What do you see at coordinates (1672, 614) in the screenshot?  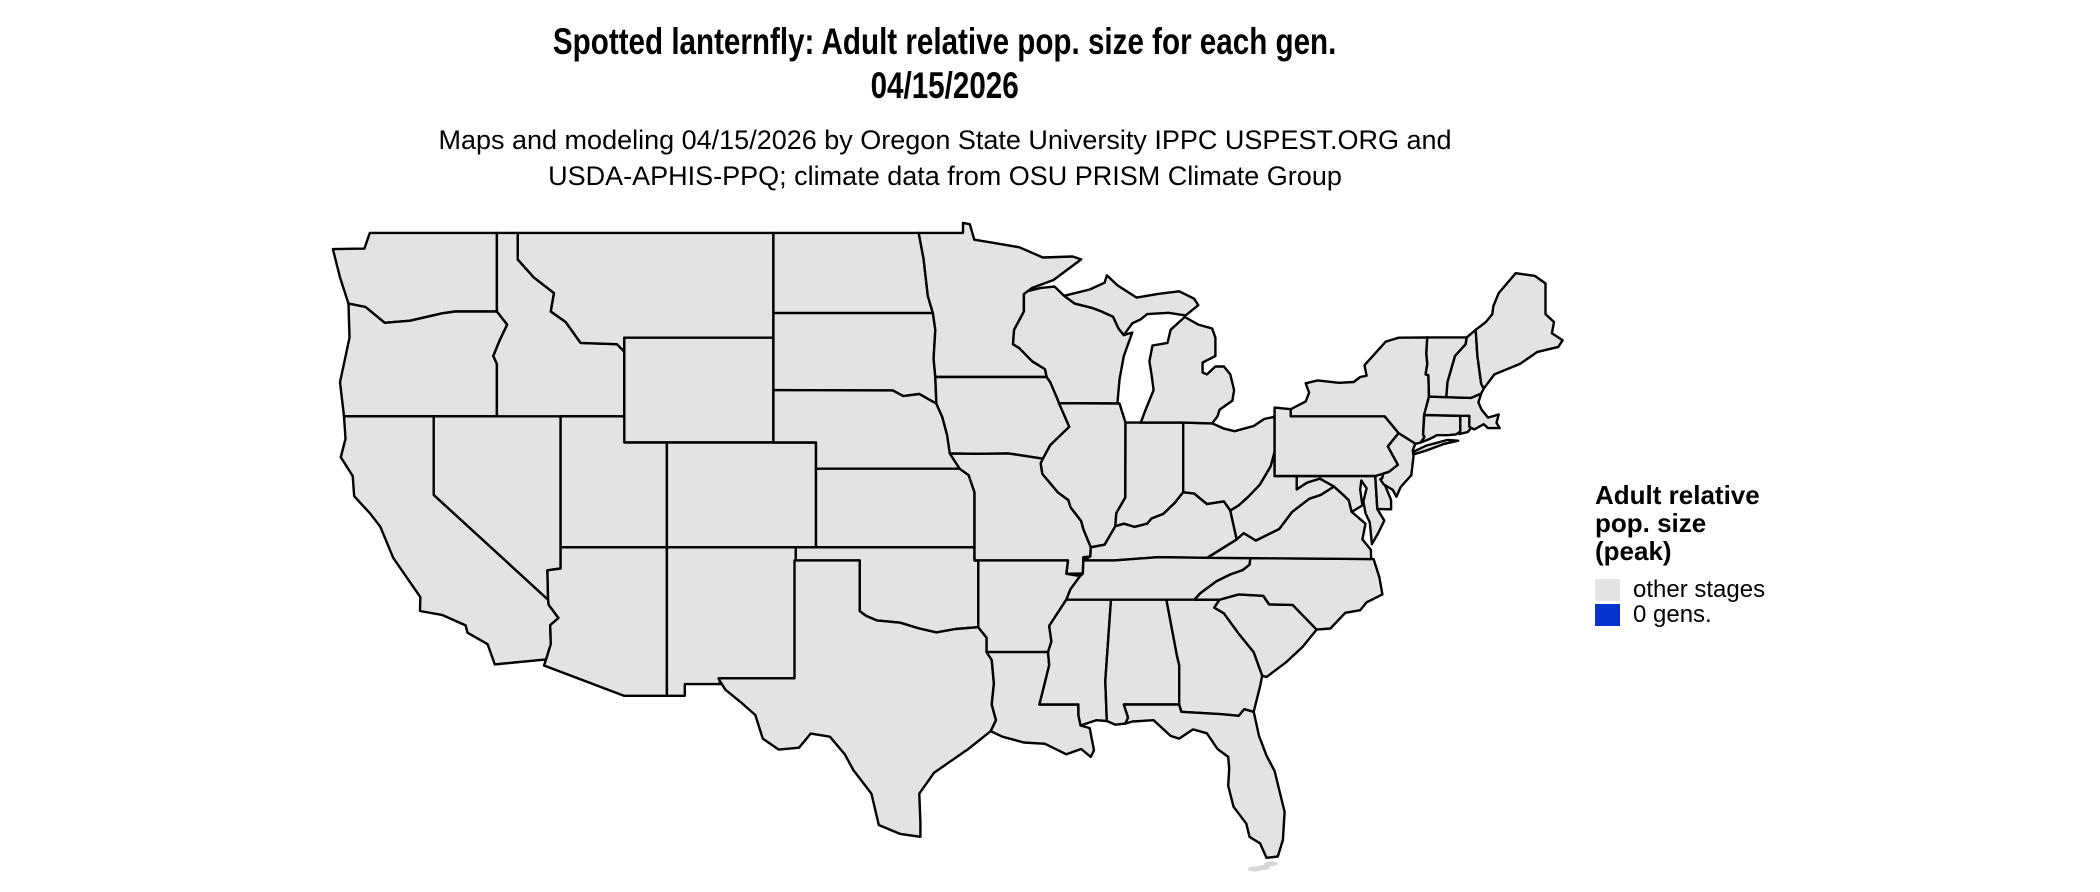 I see `legend-label: 0 gens.` at bounding box center [1672, 614].